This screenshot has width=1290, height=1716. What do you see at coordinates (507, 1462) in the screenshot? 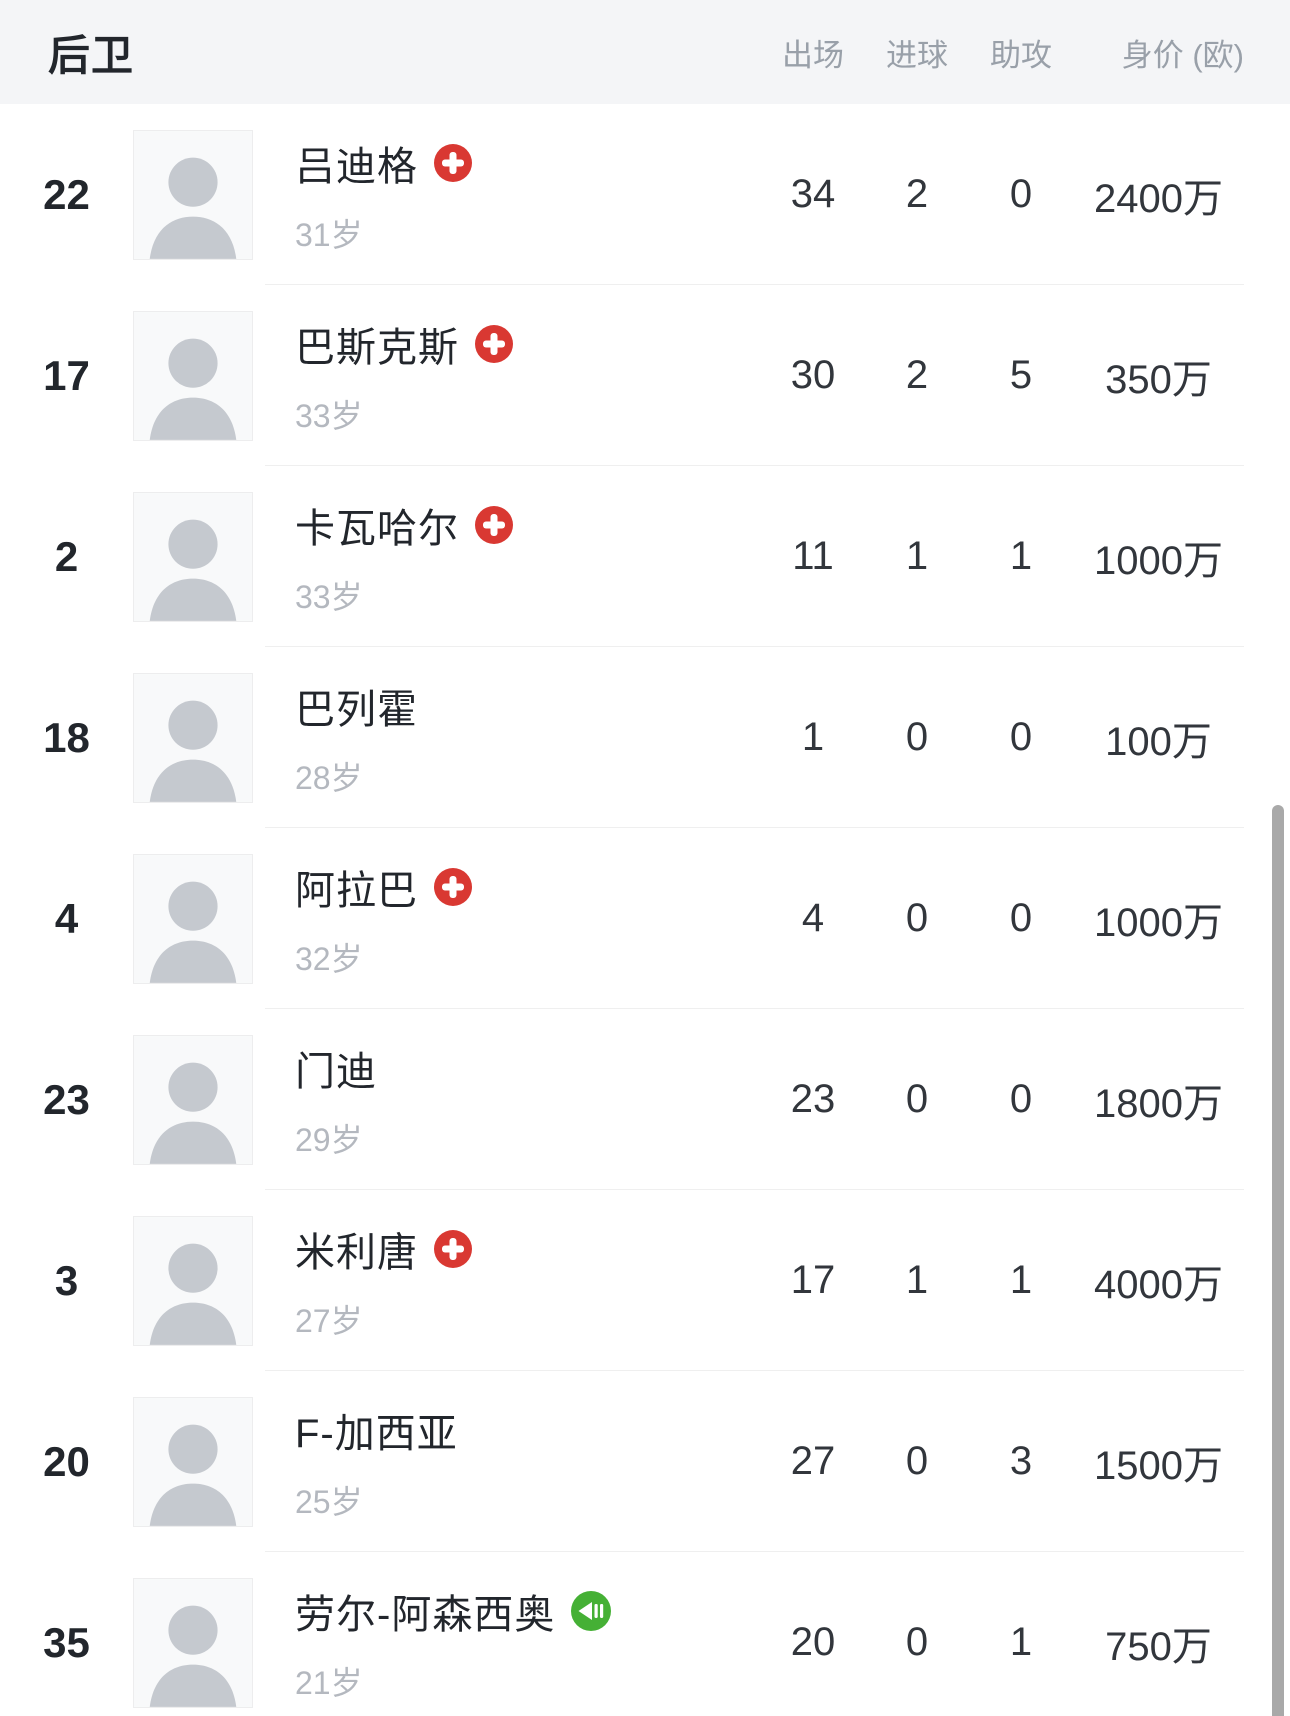
I see `player-info: F-加西亚 25岁` at bounding box center [507, 1462].